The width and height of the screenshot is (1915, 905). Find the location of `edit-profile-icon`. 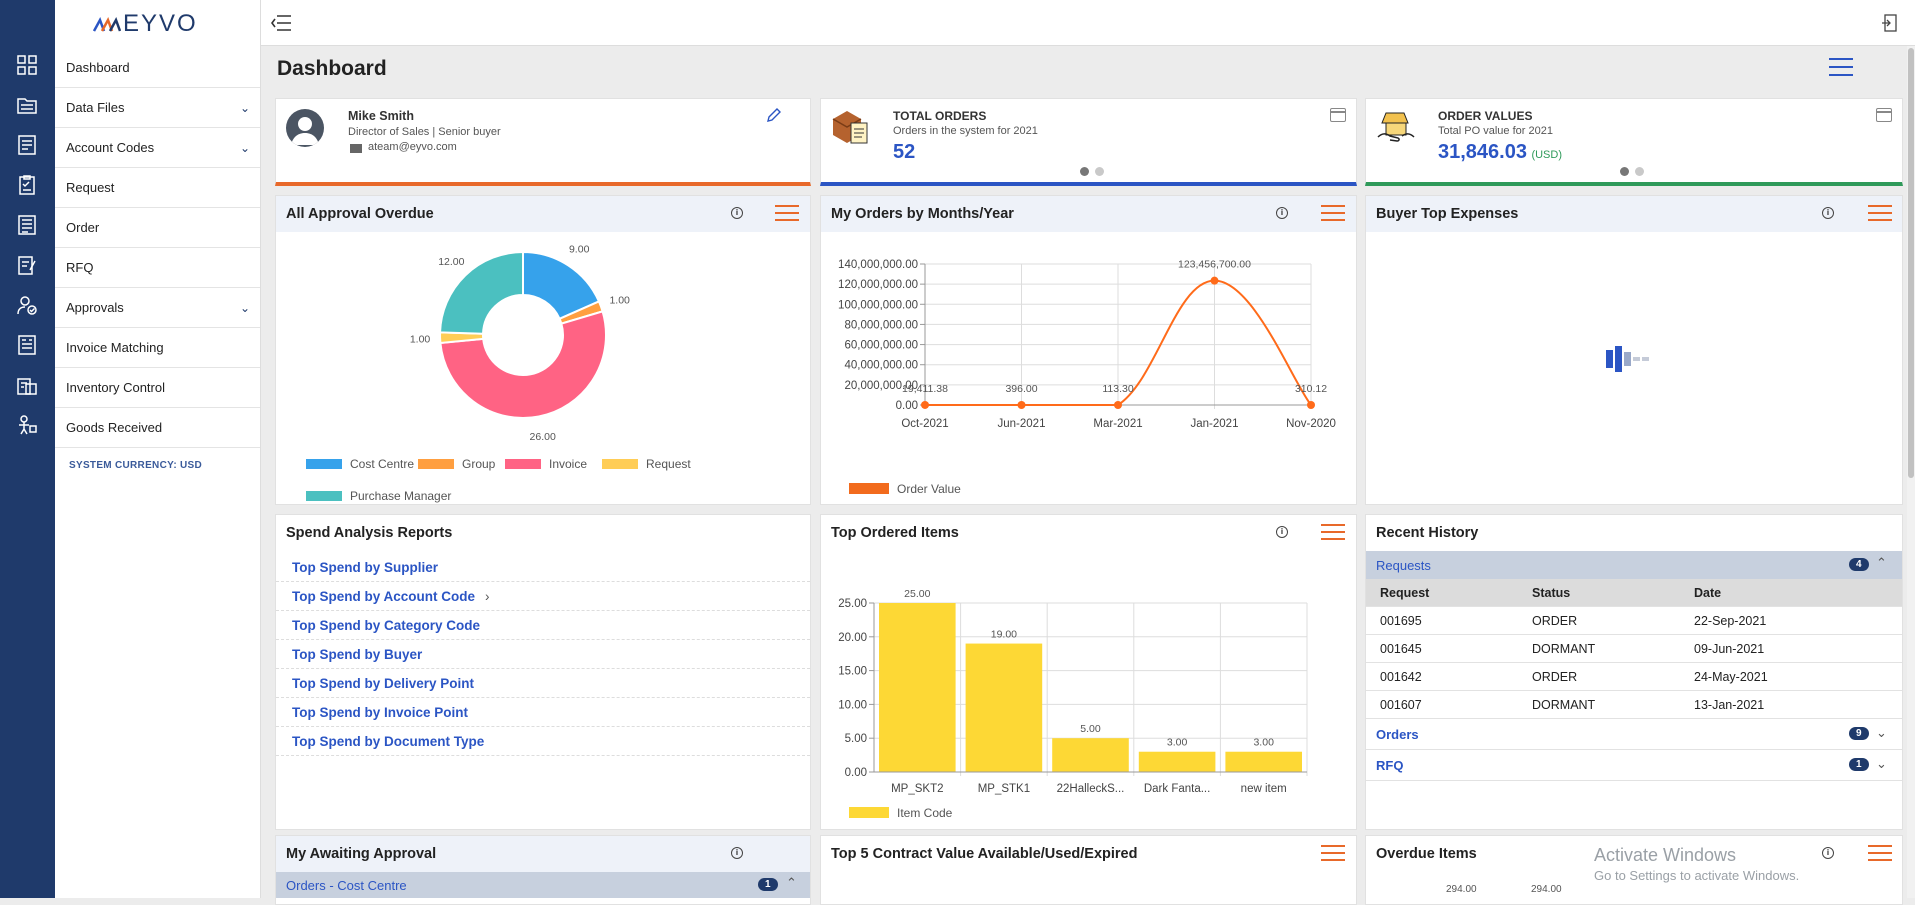

edit-profile-icon is located at coordinates (774, 117).